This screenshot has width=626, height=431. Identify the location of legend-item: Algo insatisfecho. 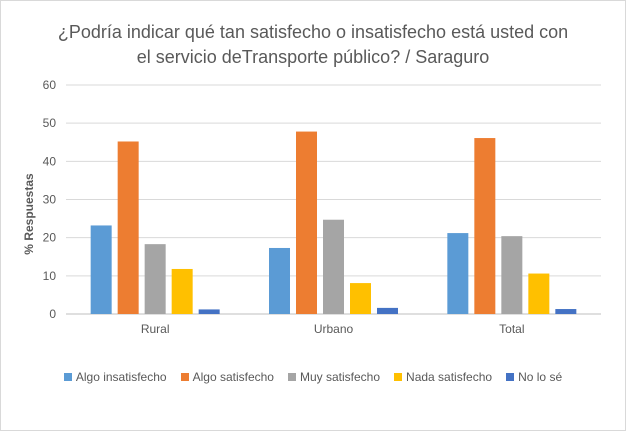
(115, 377).